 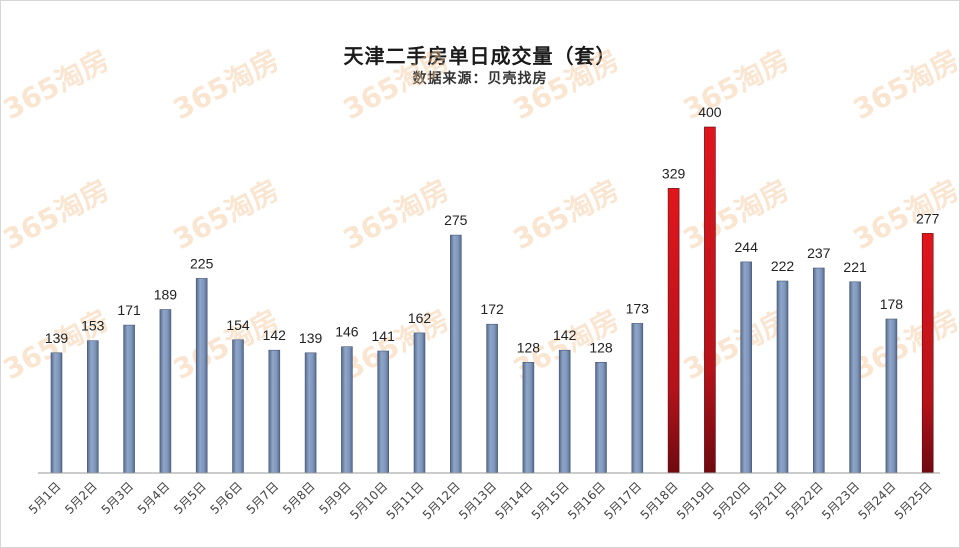 I want to click on x-tick-label: 5月21日, so click(x=768, y=500).